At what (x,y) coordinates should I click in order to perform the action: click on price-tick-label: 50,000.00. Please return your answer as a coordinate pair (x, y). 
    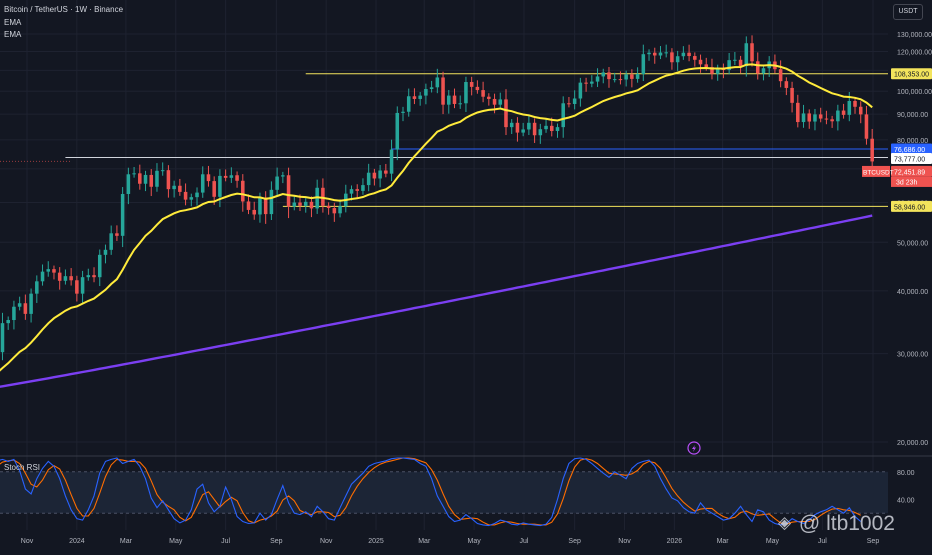
    Looking at the image, I should click on (912, 243).